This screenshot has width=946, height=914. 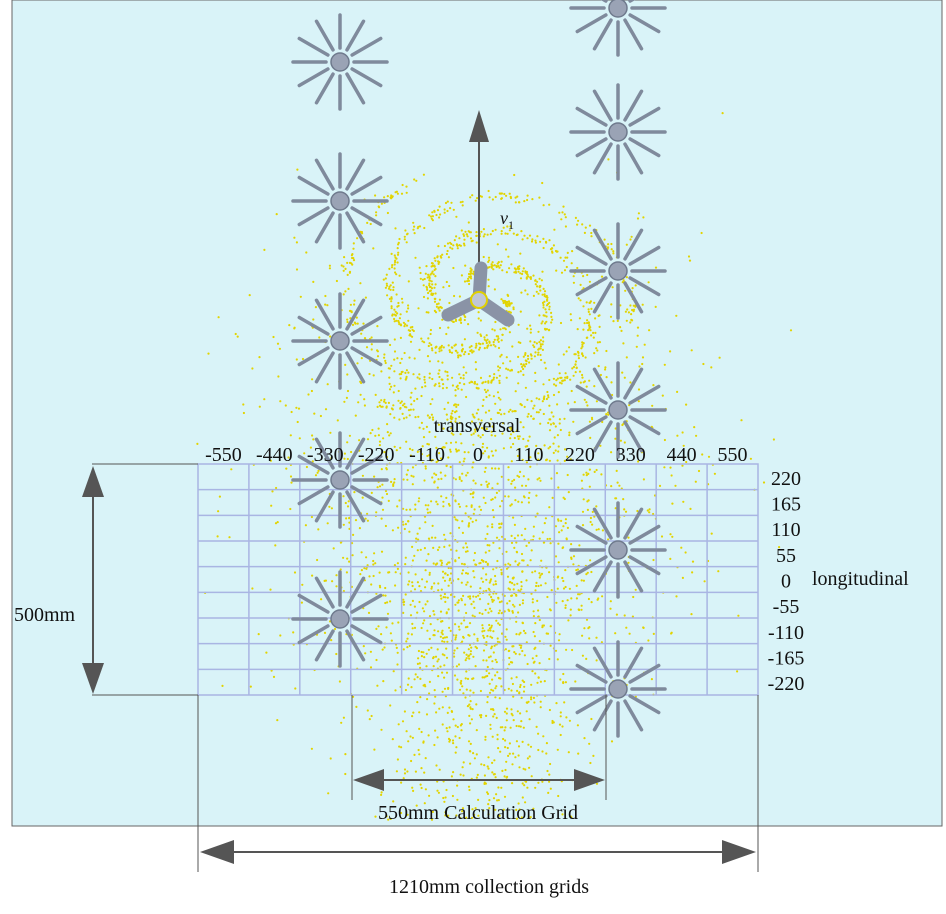 I want to click on longitudinal-ticks: 220 165 110 55 0 -55 -110 -165 -220, so click(x=786, y=581).